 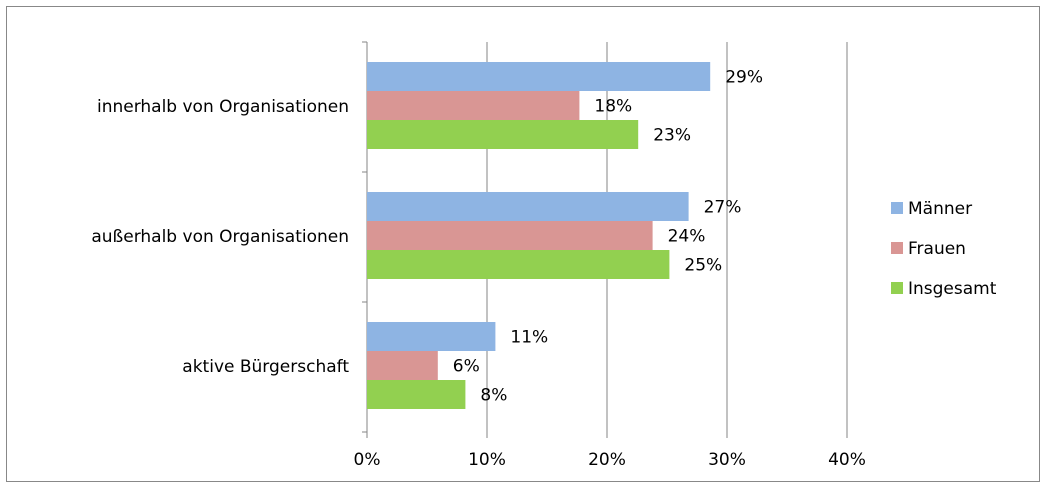 What do you see at coordinates (937, 249) in the screenshot?
I see `legend-label: Frauen` at bounding box center [937, 249].